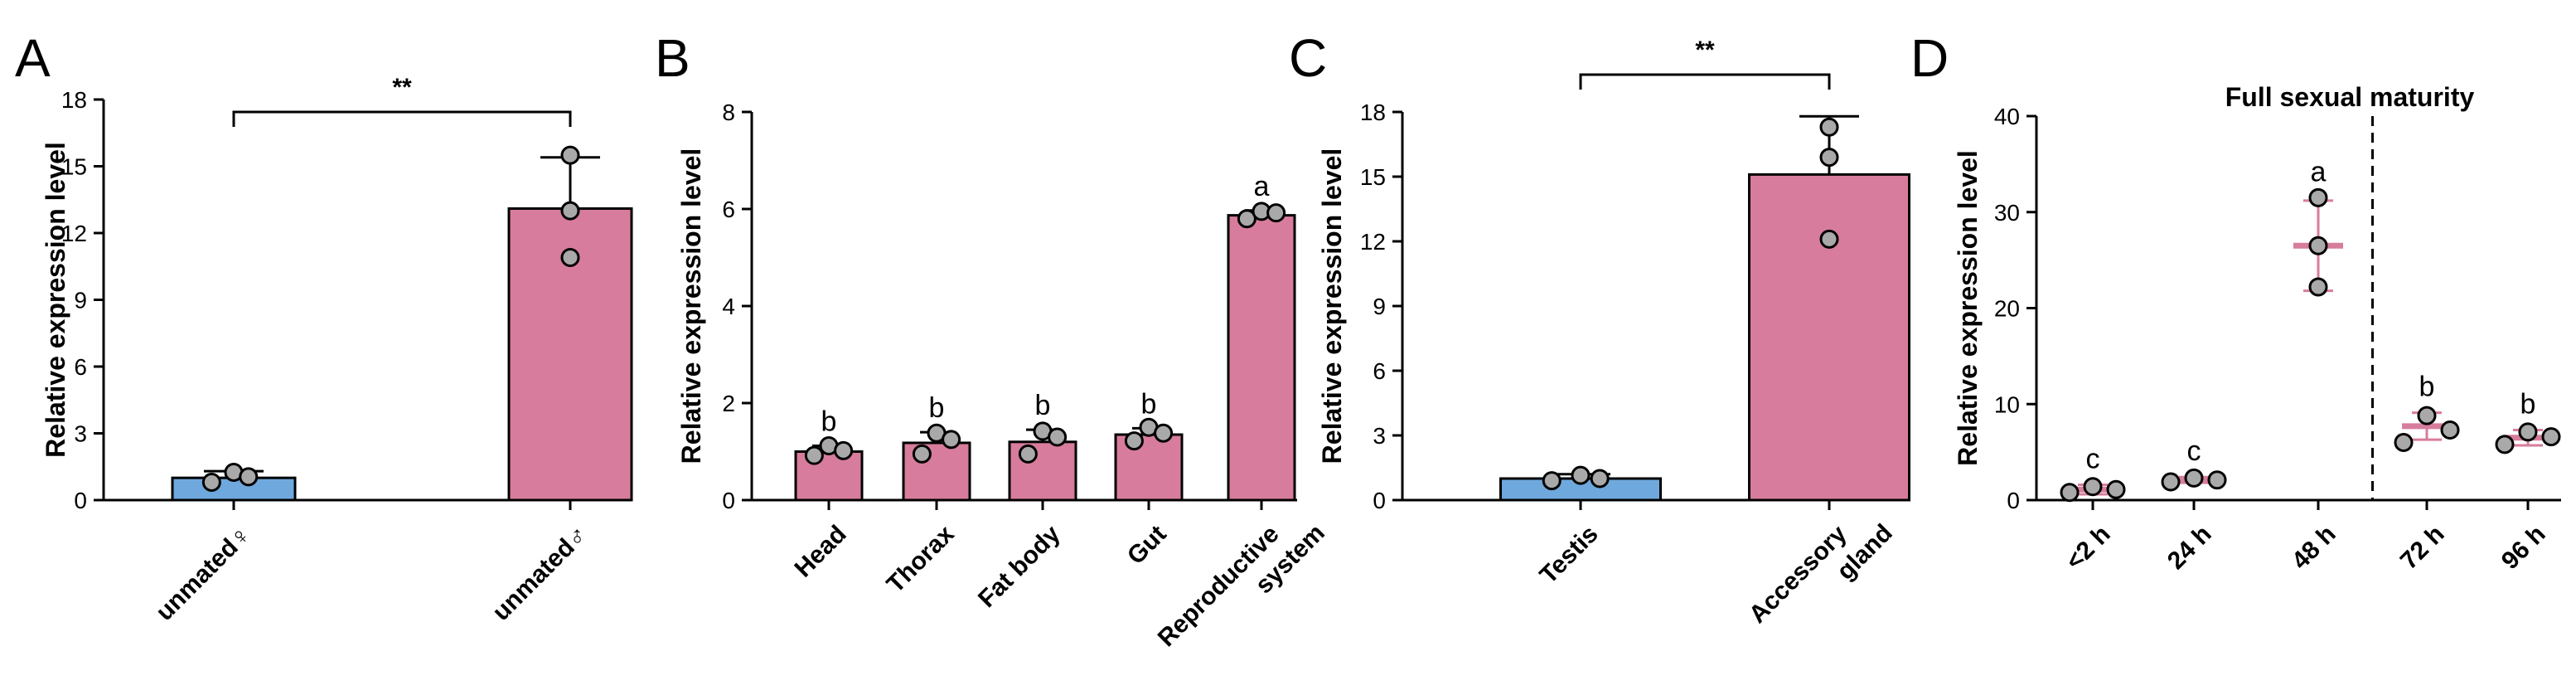  I want to click on panel-d-category-label-line: 96 h, so click(2523, 547).